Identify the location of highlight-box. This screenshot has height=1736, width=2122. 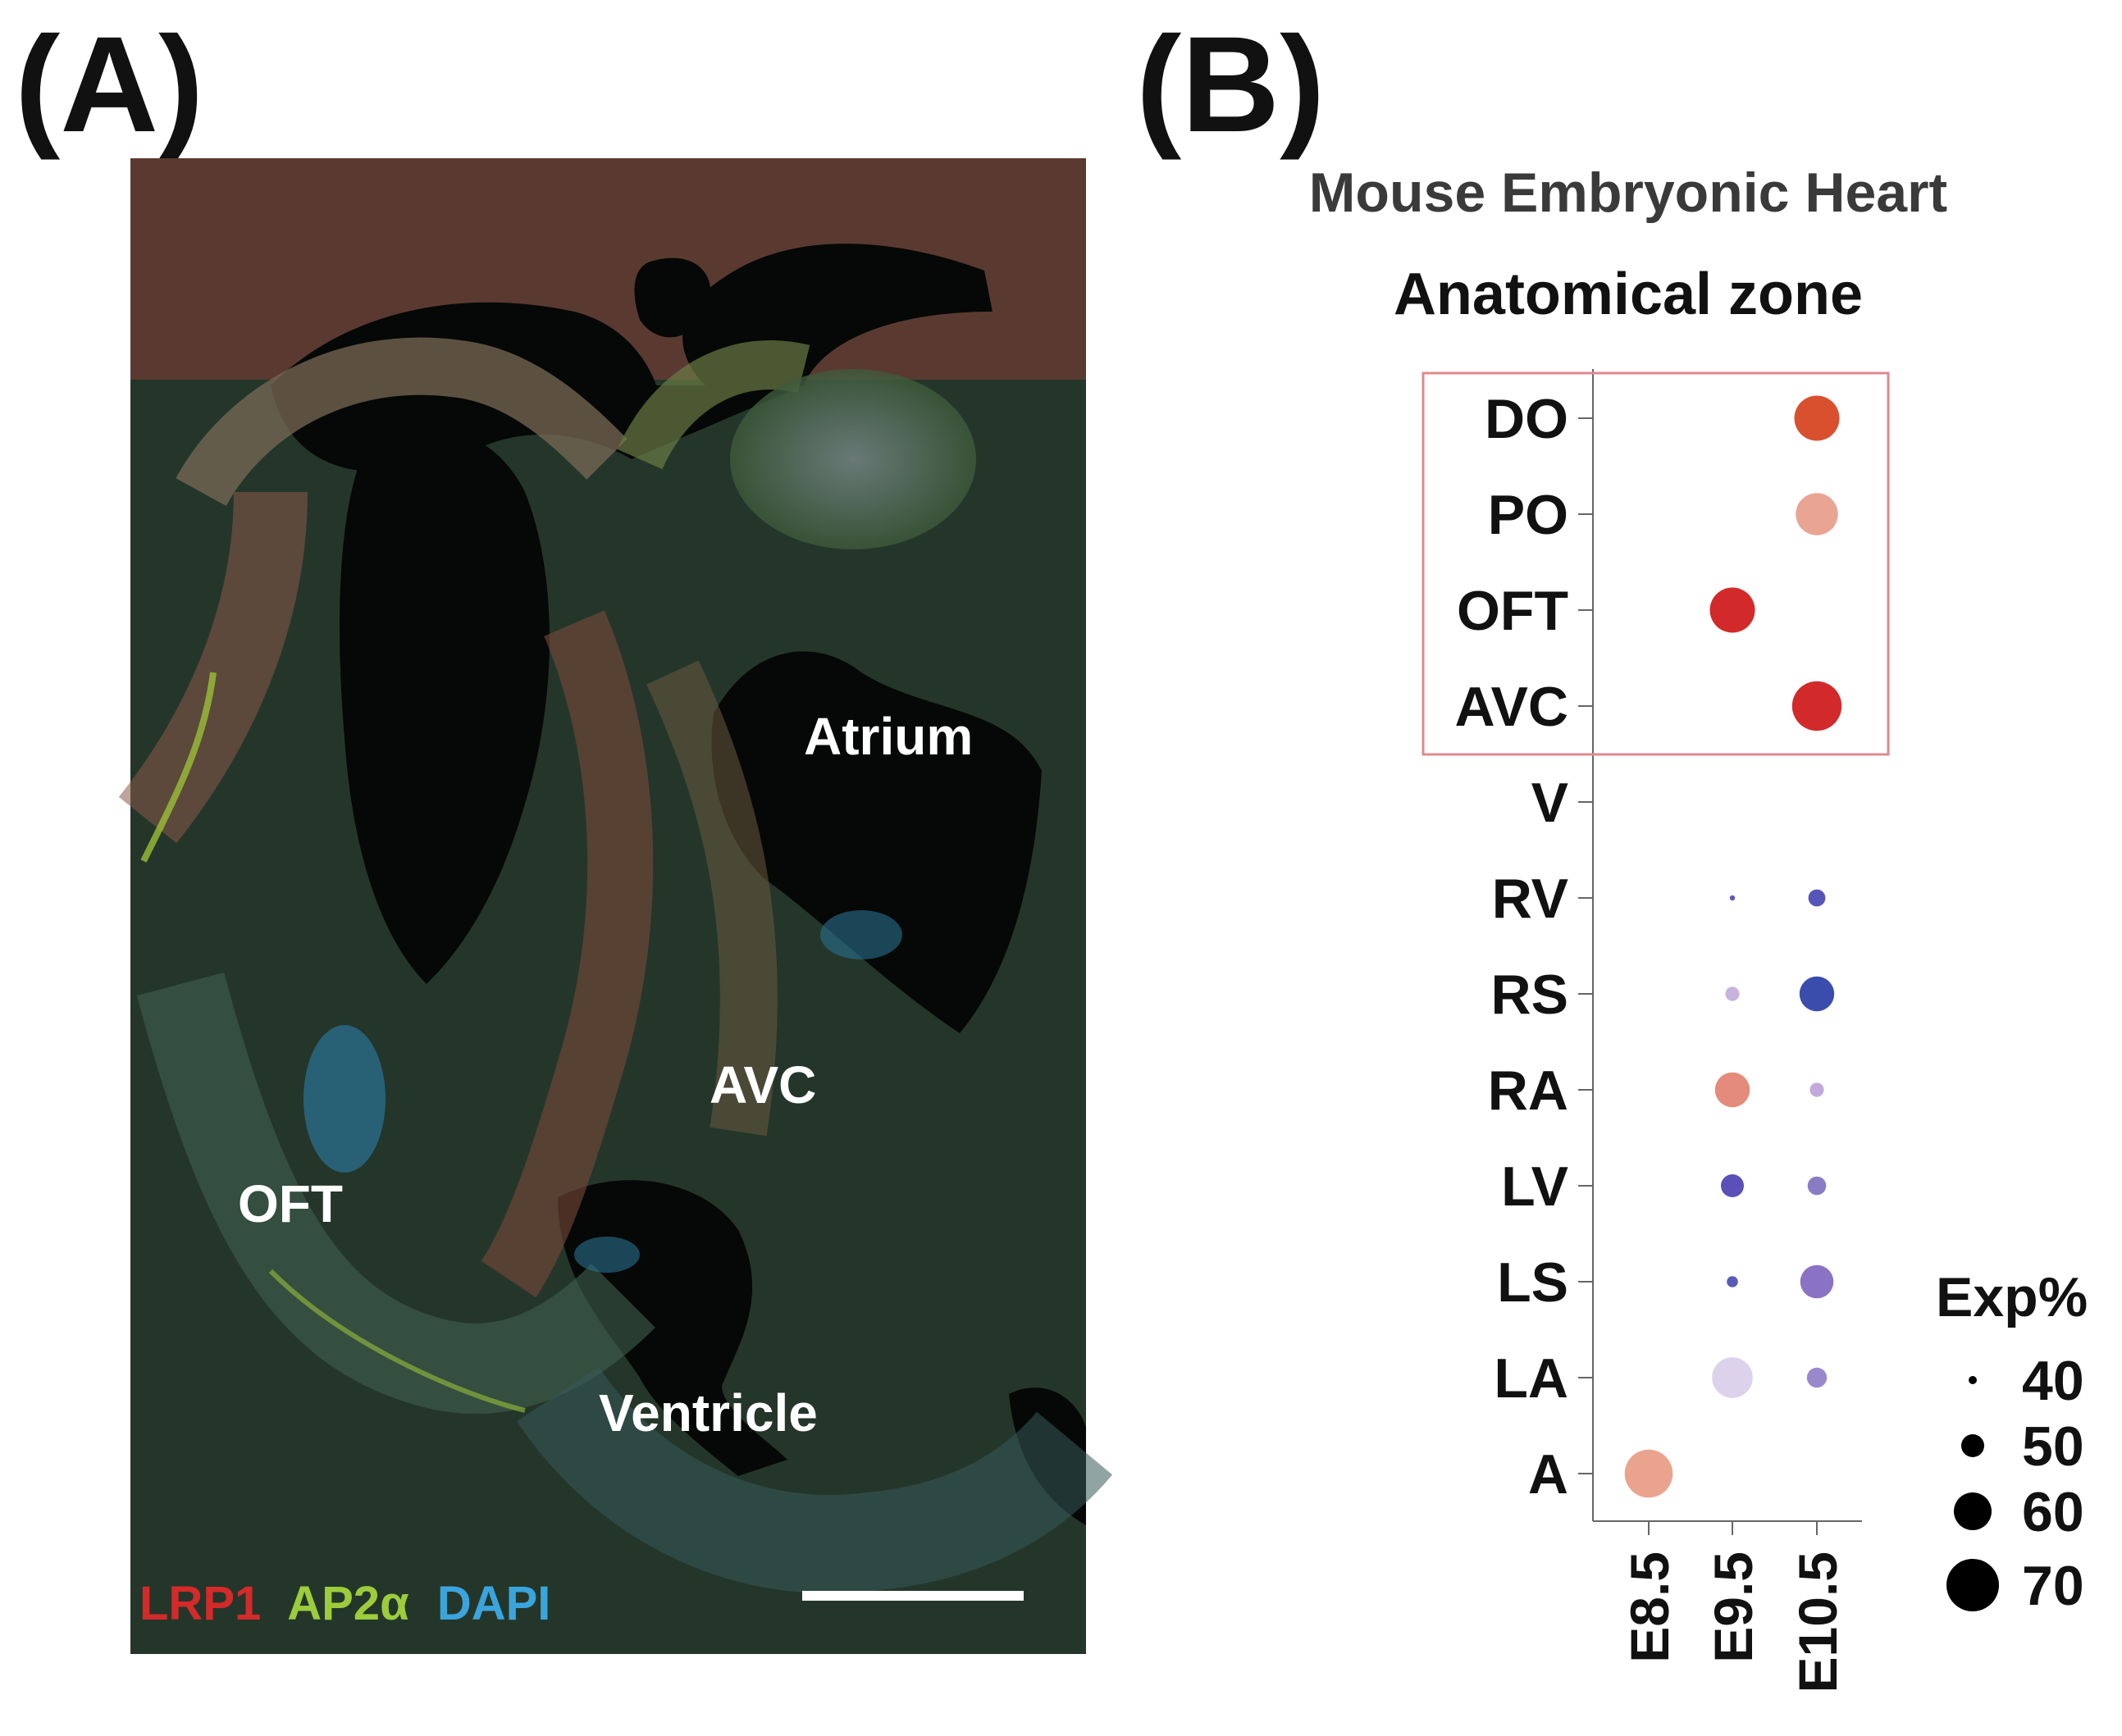
(1656, 563).